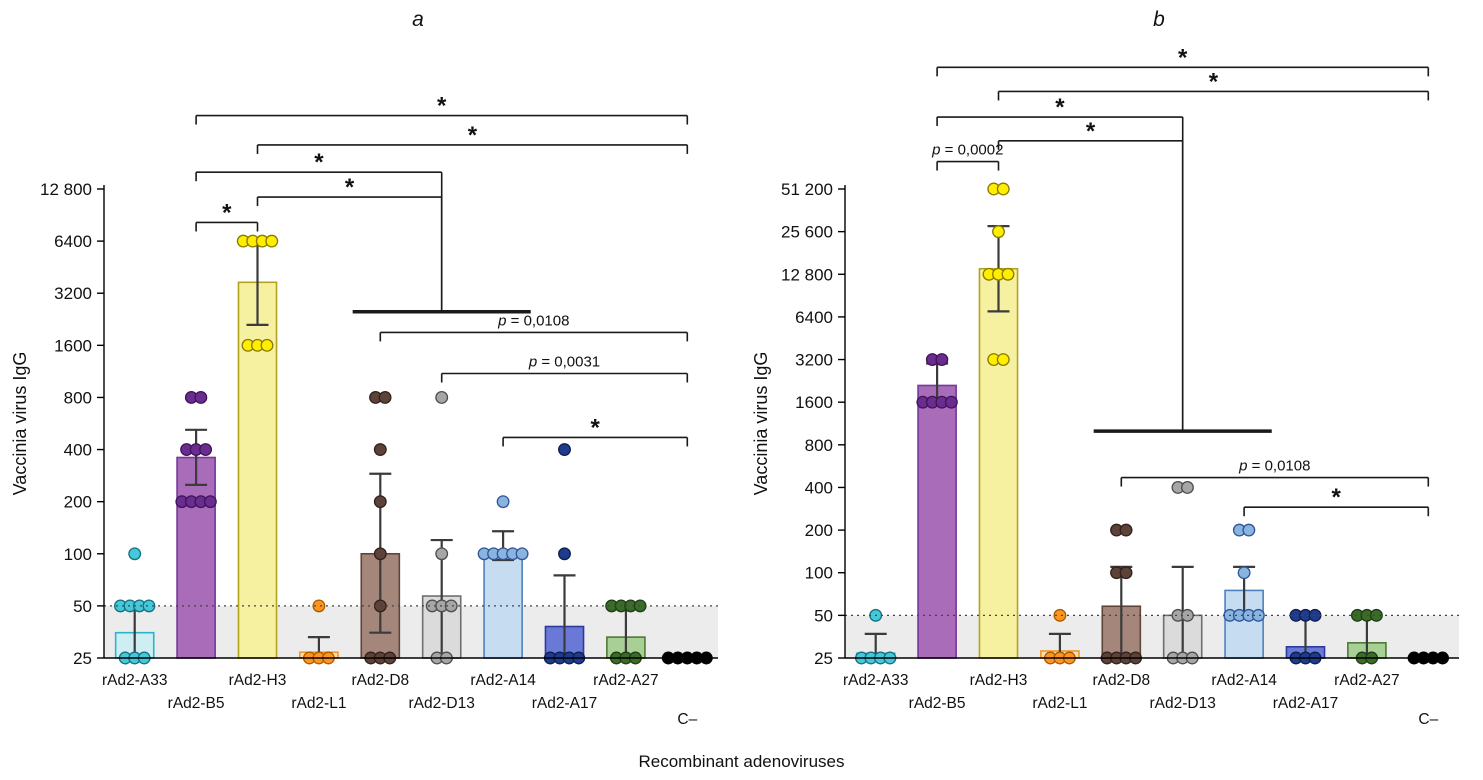 The image size is (1483, 780). Describe the element at coordinates (807, 232) in the screenshot. I see `y-tick-label: 25 600` at that location.